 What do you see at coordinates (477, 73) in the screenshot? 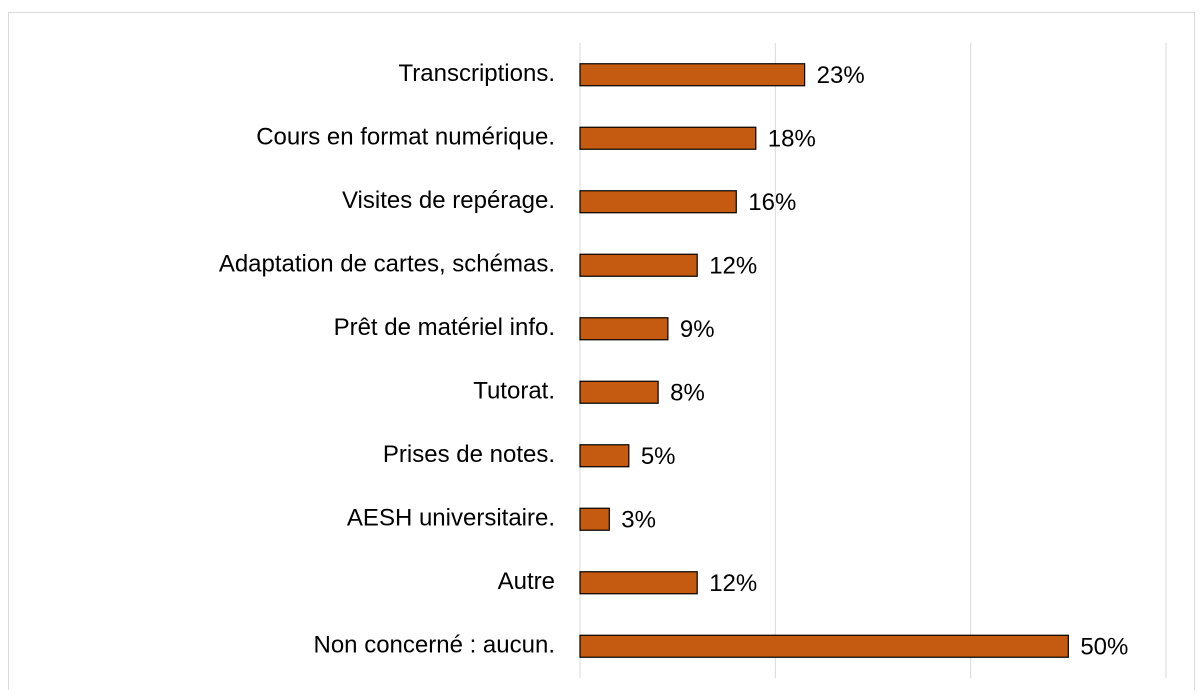
I see `y-tick-label: Transcriptions.` at bounding box center [477, 73].